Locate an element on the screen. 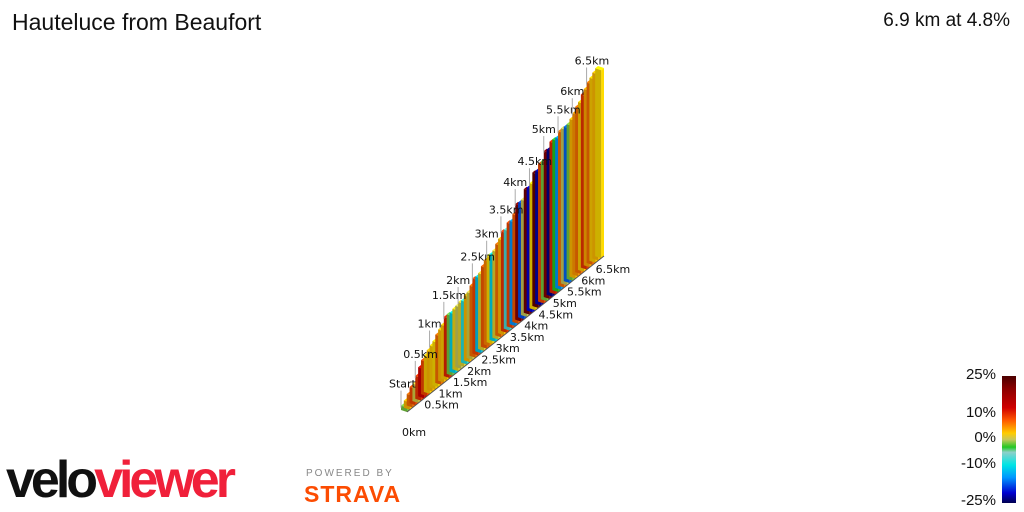  climb-summary: 6.9 km at 4.8% is located at coordinates (946, 20).